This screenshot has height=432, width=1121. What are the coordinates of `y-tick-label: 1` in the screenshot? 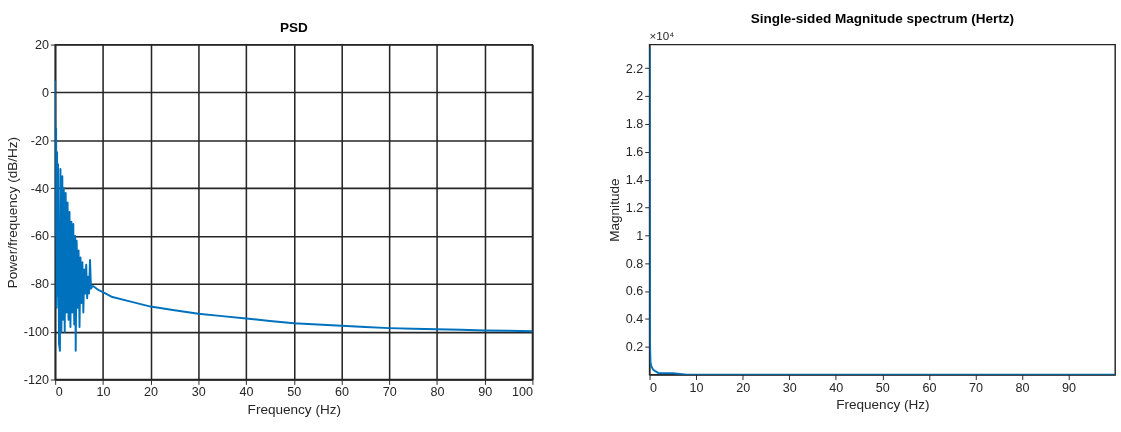 It's located at (640, 235).